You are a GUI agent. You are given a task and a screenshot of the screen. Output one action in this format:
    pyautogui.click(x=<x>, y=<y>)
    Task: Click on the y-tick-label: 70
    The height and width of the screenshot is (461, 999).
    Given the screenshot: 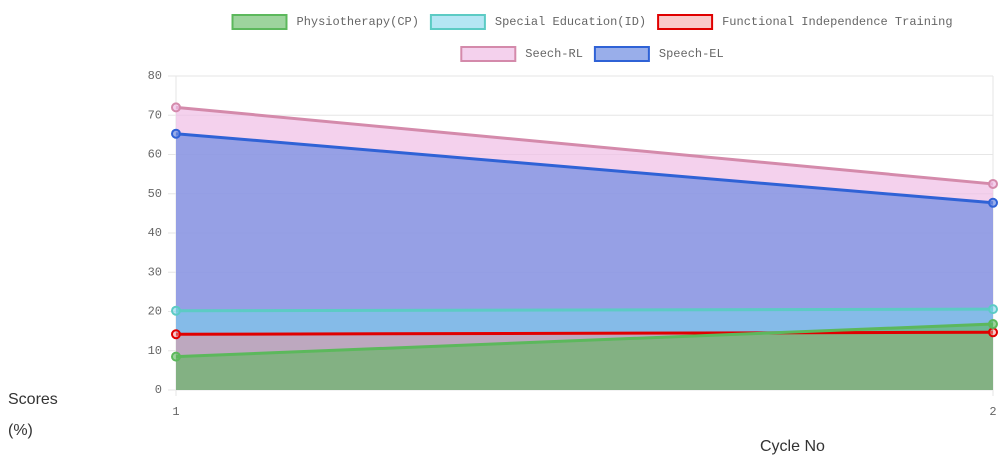 What is the action you would take?
    pyautogui.click(x=155, y=115)
    